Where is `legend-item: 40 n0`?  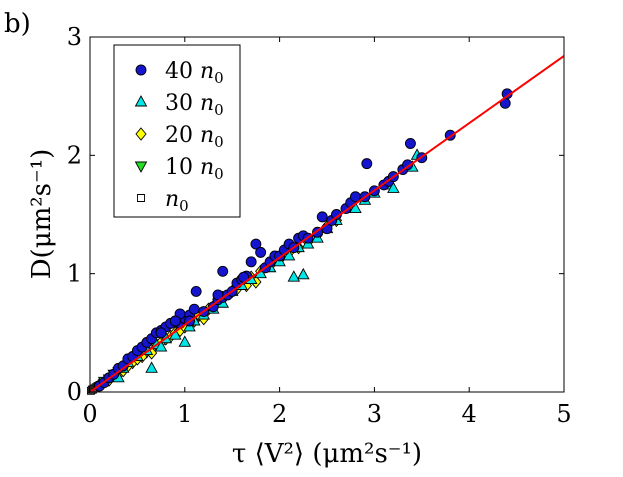 legend-item: 40 n0 is located at coordinates (179, 73).